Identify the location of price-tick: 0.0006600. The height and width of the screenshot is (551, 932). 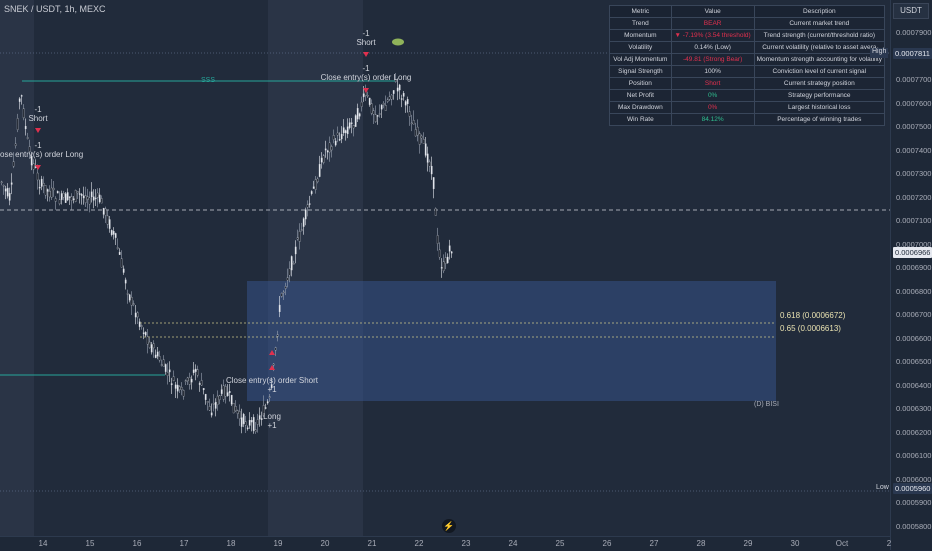
(914, 338).